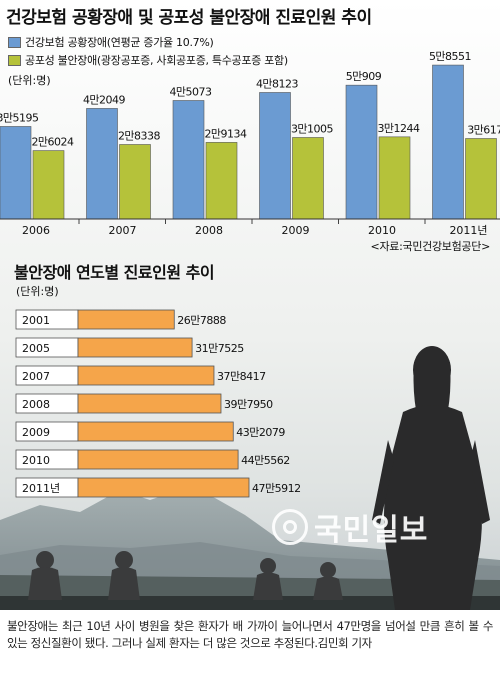 This screenshot has height=674, width=500. I want to click on chart2-title: 불안장애 연도별 진료인원 추이, so click(114, 272).